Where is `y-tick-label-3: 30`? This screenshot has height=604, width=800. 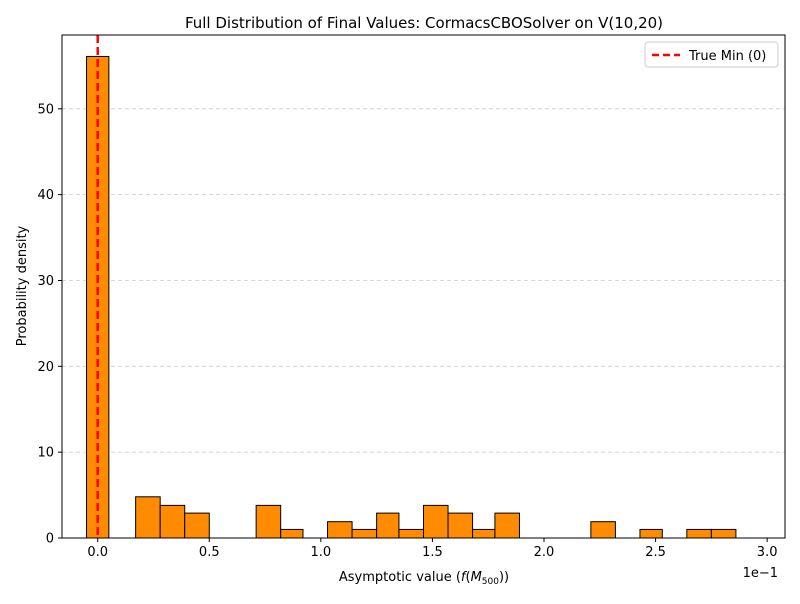 y-tick-label-3: 30 is located at coordinates (45, 281).